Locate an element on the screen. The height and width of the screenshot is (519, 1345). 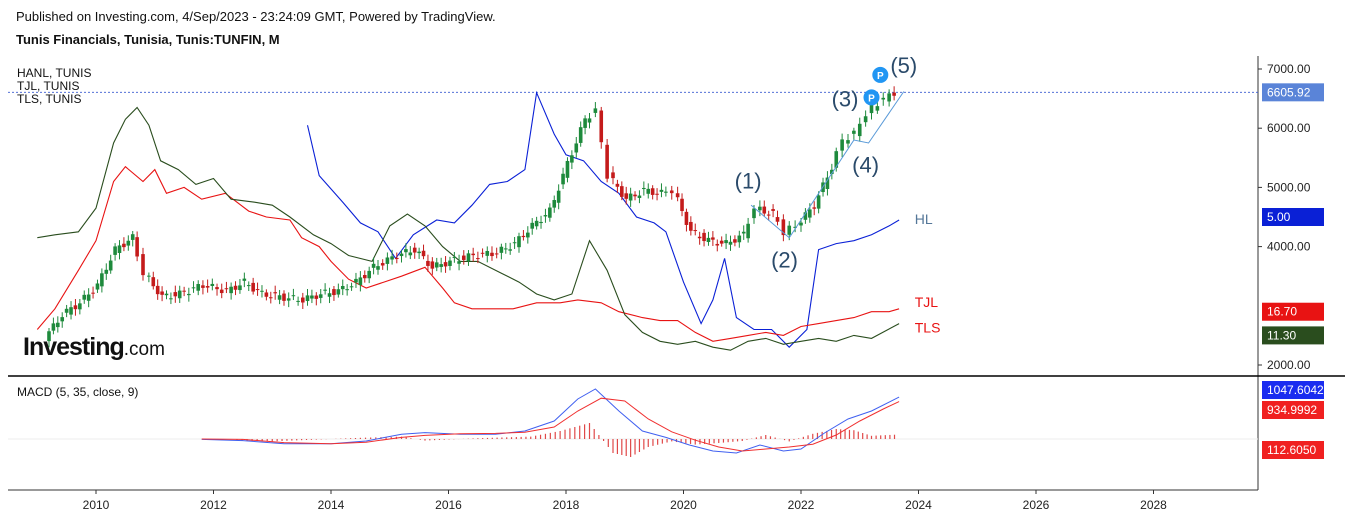
y-tick-label: 5000.00 is located at coordinates (1289, 187).